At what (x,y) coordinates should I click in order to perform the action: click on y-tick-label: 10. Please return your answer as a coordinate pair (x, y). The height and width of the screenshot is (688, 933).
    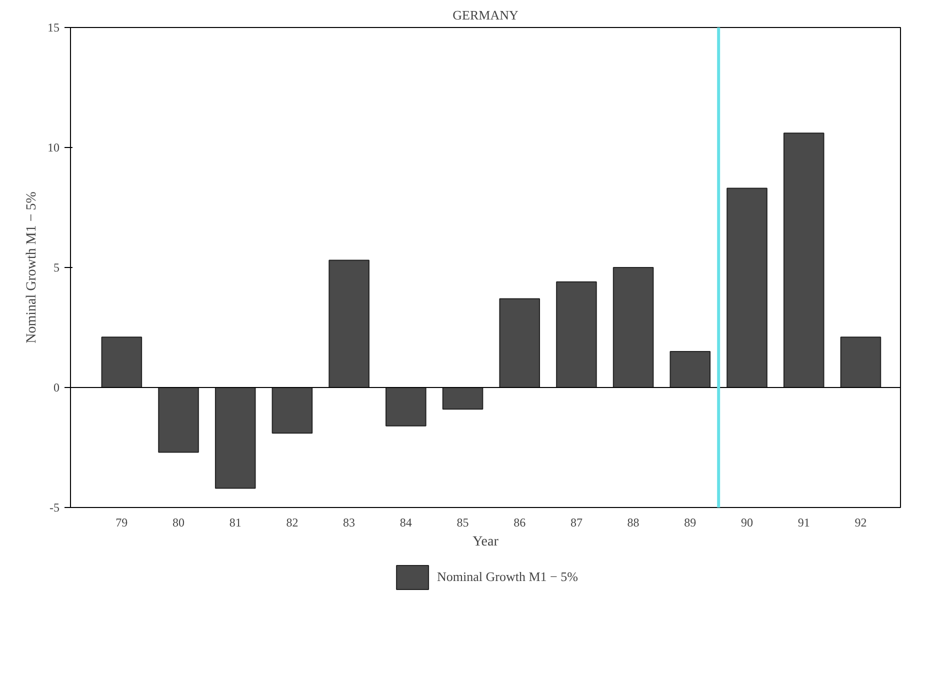
    Looking at the image, I should click on (54, 147).